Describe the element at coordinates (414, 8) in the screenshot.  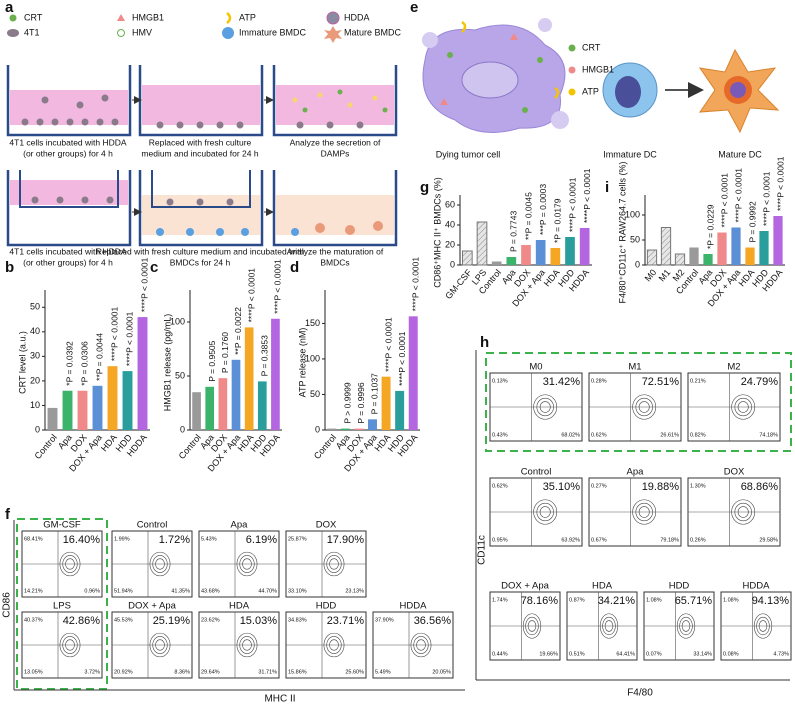
I see `panel-label: e` at that location.